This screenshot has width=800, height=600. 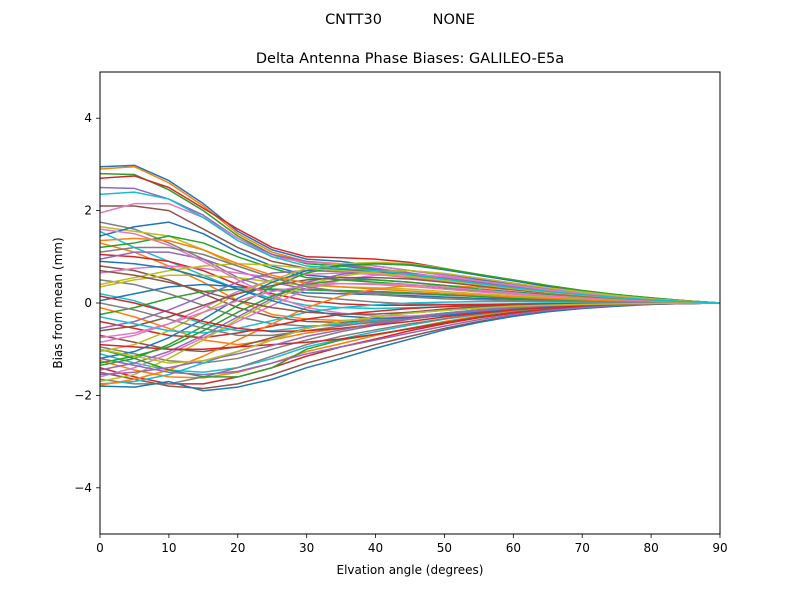 What do you see at coordinates (83, 488) in the screenshot?
I see `y-tick-label: −4` at bounding box center [83, 488].